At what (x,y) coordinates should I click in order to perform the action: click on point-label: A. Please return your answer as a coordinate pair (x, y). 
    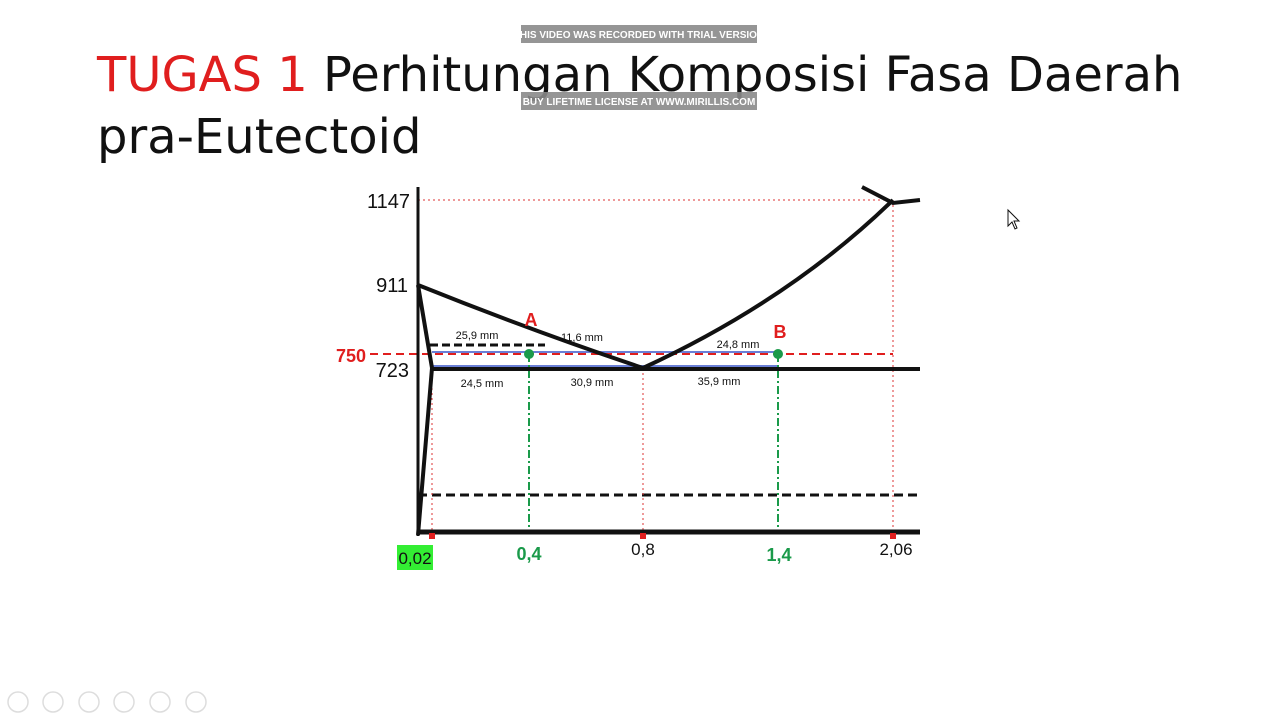
    Looking at the image, I should click on (531, 320).